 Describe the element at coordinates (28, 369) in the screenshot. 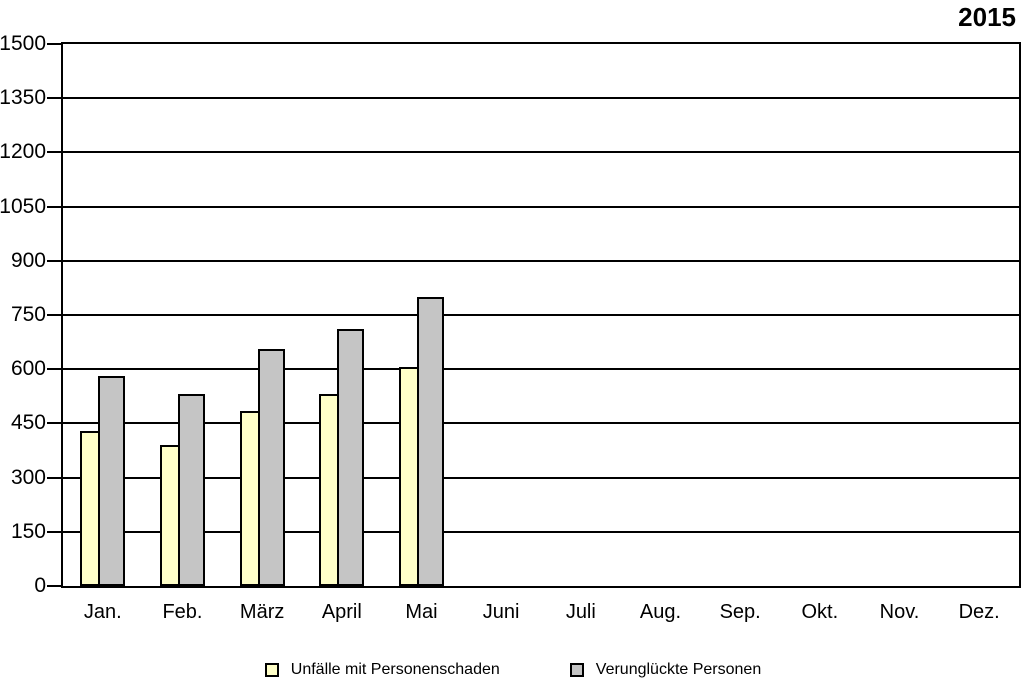

I see `y-axis-label-600: 600` at that location.